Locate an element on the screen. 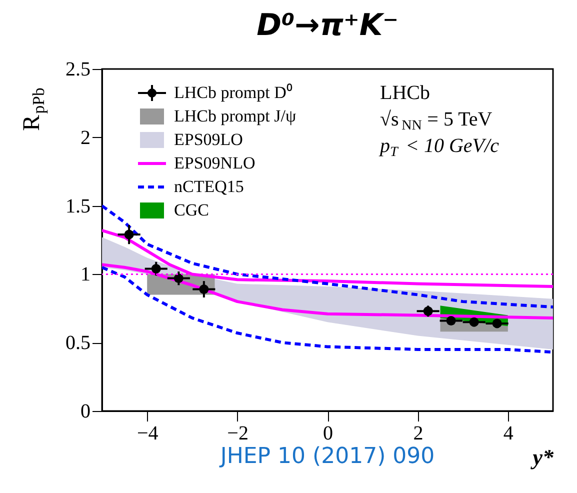 The height and width of the screenshot is (493, 577). y-tick-label: 1.5 is located at coordinates (78, 206).